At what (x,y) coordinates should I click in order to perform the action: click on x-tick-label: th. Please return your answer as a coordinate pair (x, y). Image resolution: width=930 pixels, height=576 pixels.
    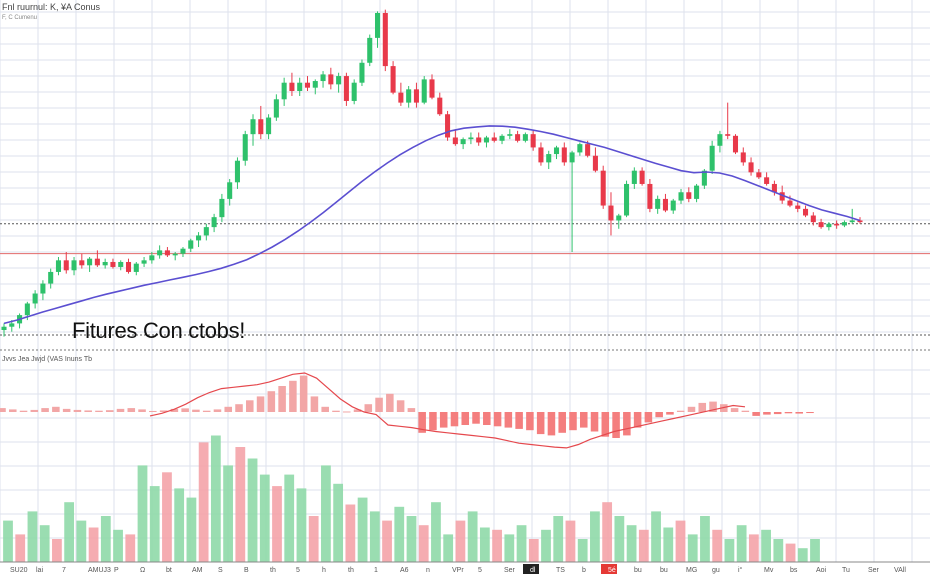
    Looking at the image, I should click on (351, 570).